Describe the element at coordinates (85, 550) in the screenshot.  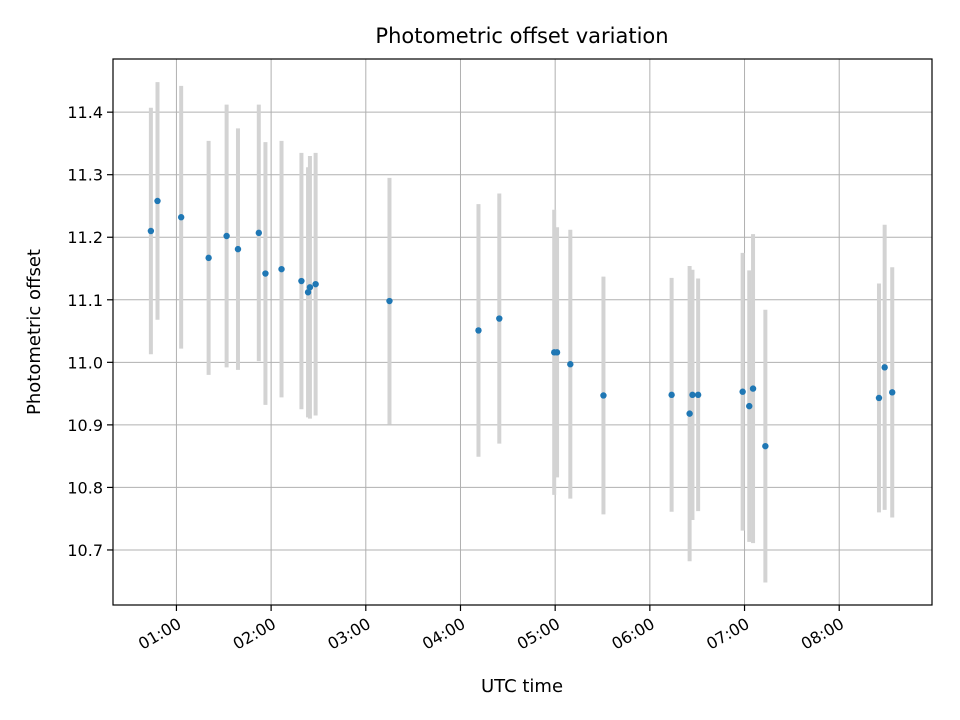
I see `y-tick-label: 10.7` at that location.